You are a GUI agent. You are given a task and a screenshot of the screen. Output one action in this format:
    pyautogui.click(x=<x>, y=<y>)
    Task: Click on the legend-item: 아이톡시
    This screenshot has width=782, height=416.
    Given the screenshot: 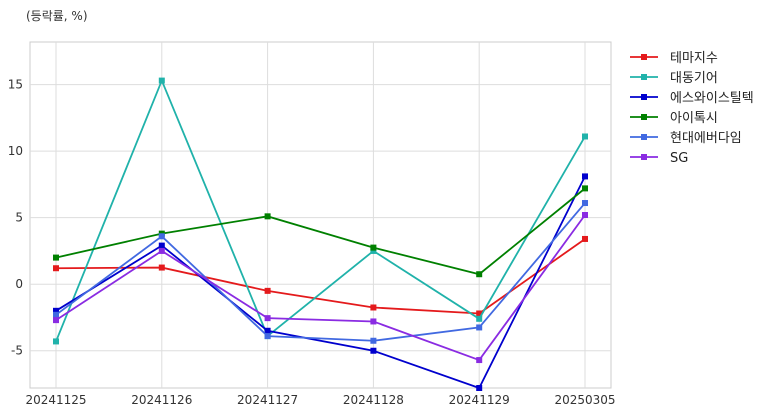 What is the action you would take?
    pyautogui.click(x=674, y=118)
    